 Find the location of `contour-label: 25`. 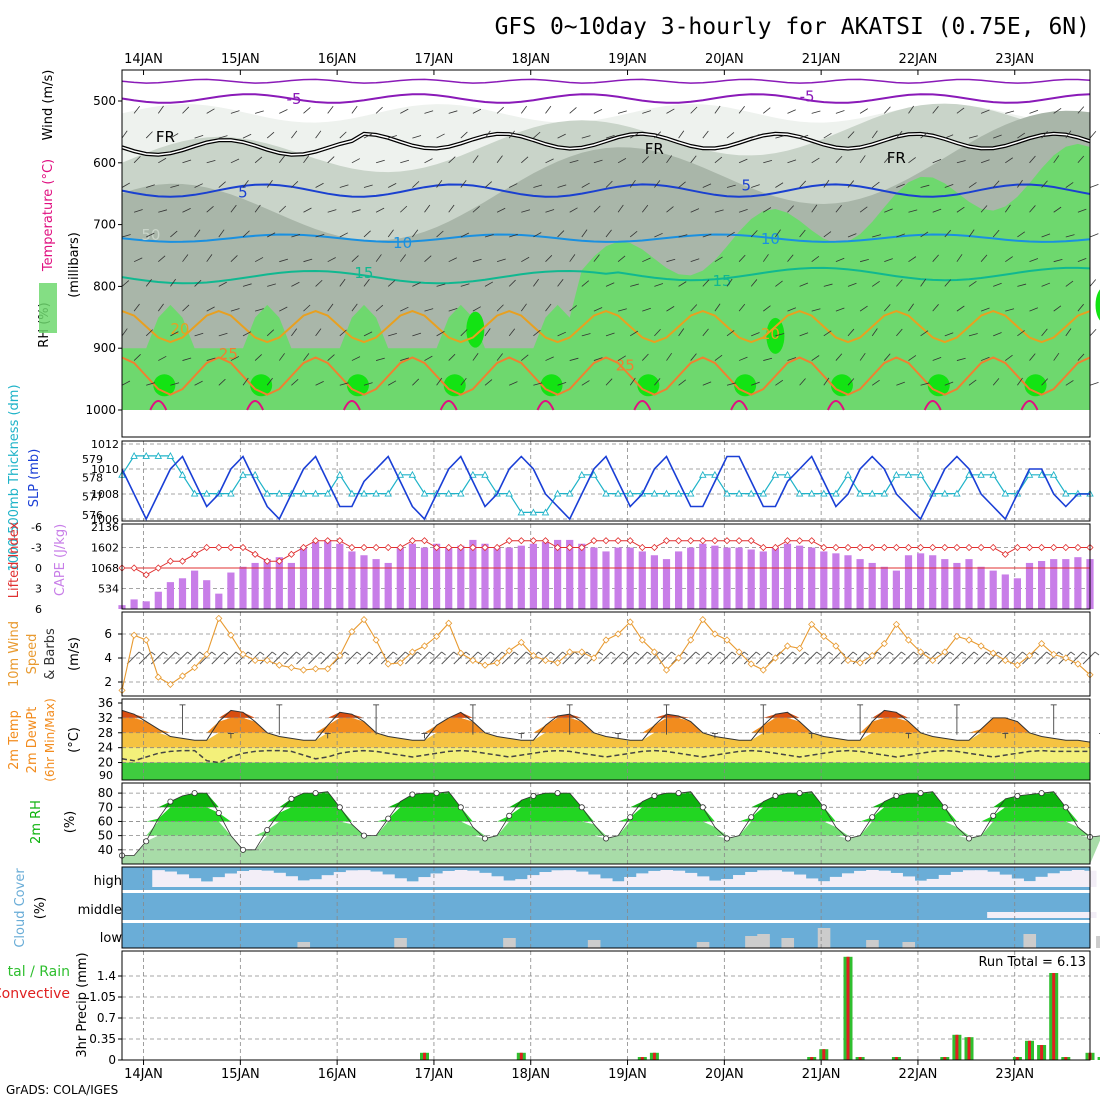

contour-label: 25 is located at coordinates (228, 354).